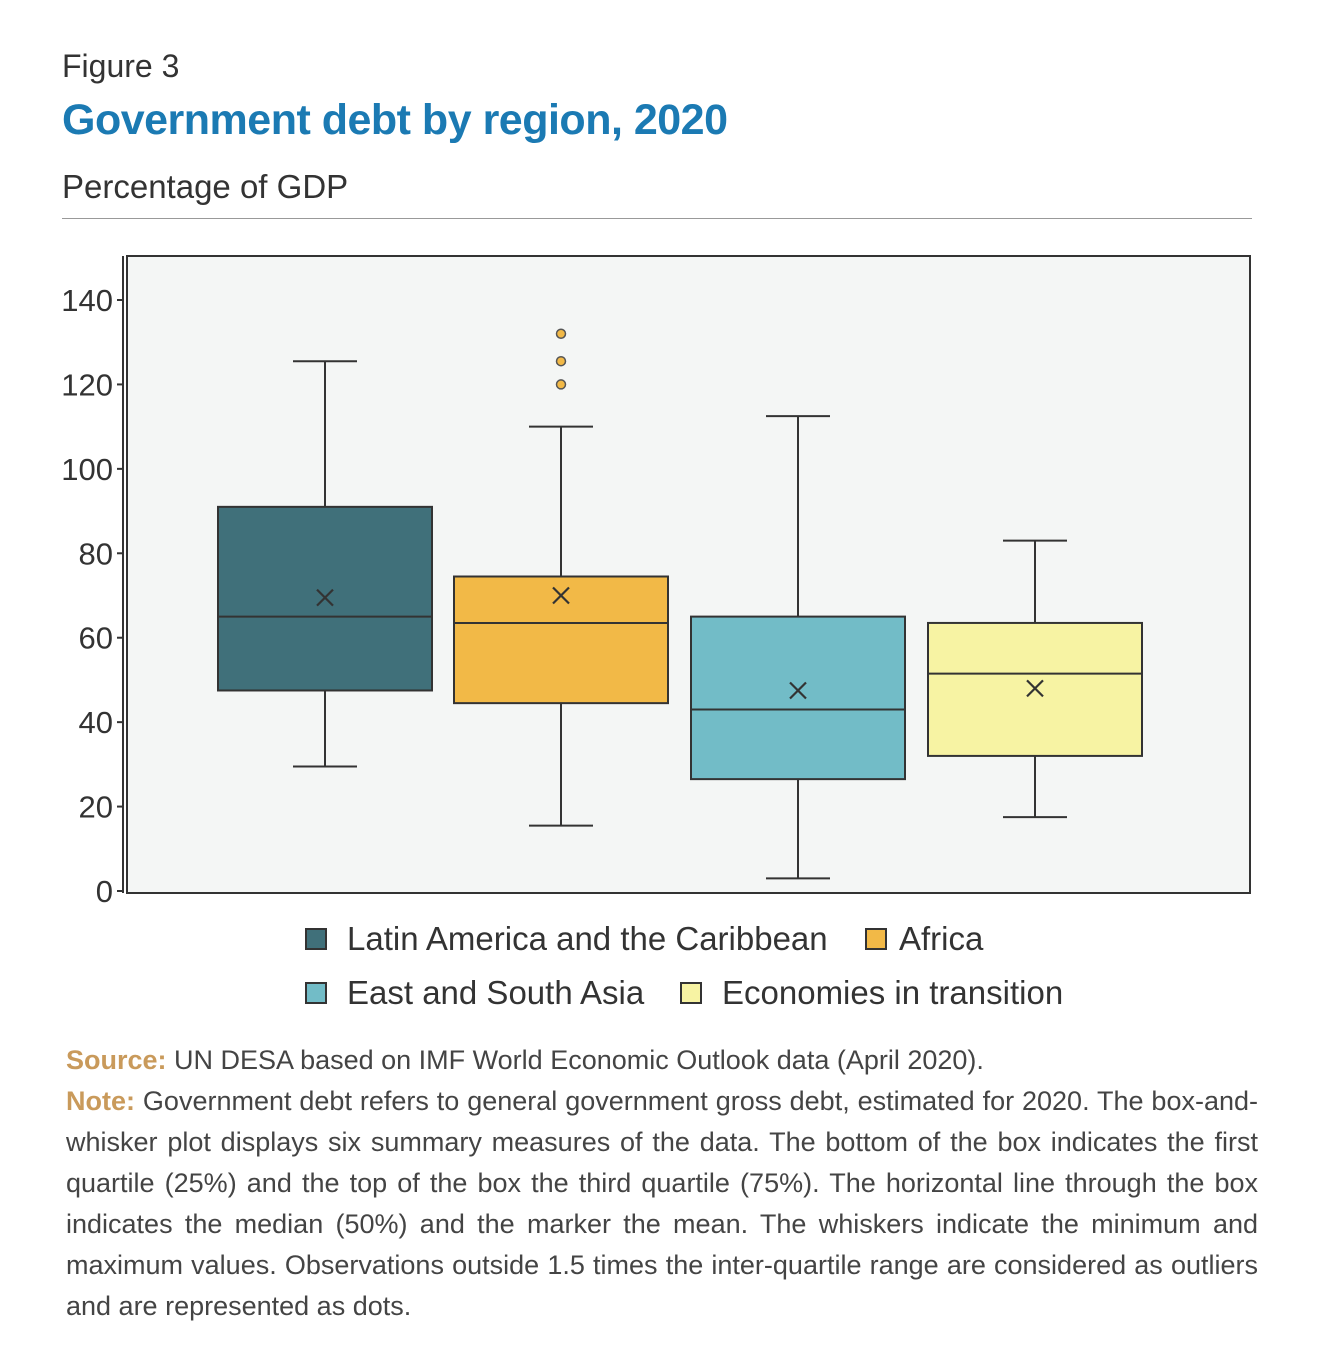 Image resolution: width=1330 pixels, height=1358 pixels. What do you see at coordinates (691, 993) in the screenshot?
I see `legend-swatch-economies-in-transition` at bounding box center [691, 993].